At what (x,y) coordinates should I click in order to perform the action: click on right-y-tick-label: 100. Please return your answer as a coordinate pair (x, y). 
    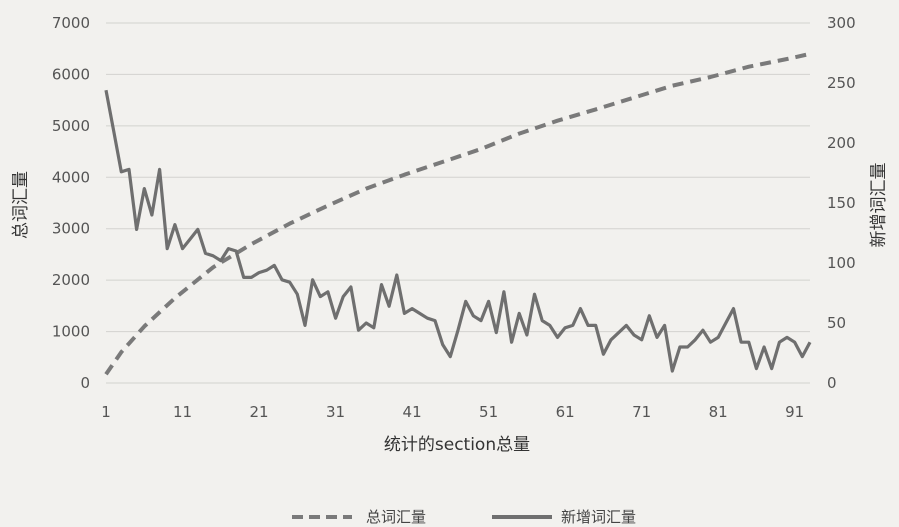
    Looking at the image, I should click on (841, 263).